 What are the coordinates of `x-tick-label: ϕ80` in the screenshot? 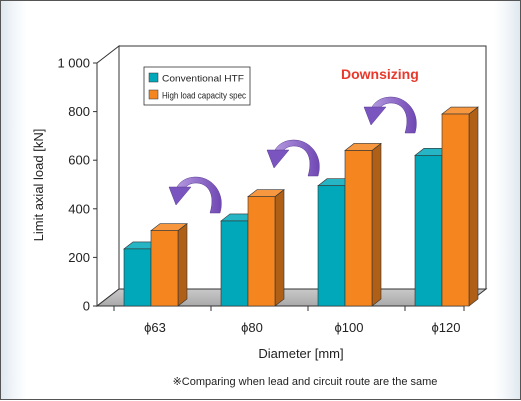 It's located at (252, 327).